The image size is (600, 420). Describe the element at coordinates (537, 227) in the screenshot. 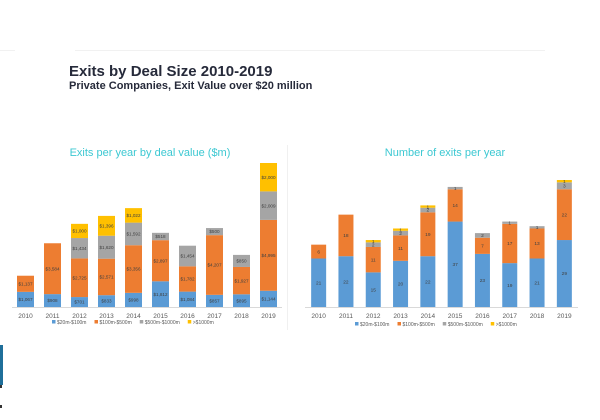

I see `bar-500-1000m-2018` at that location.